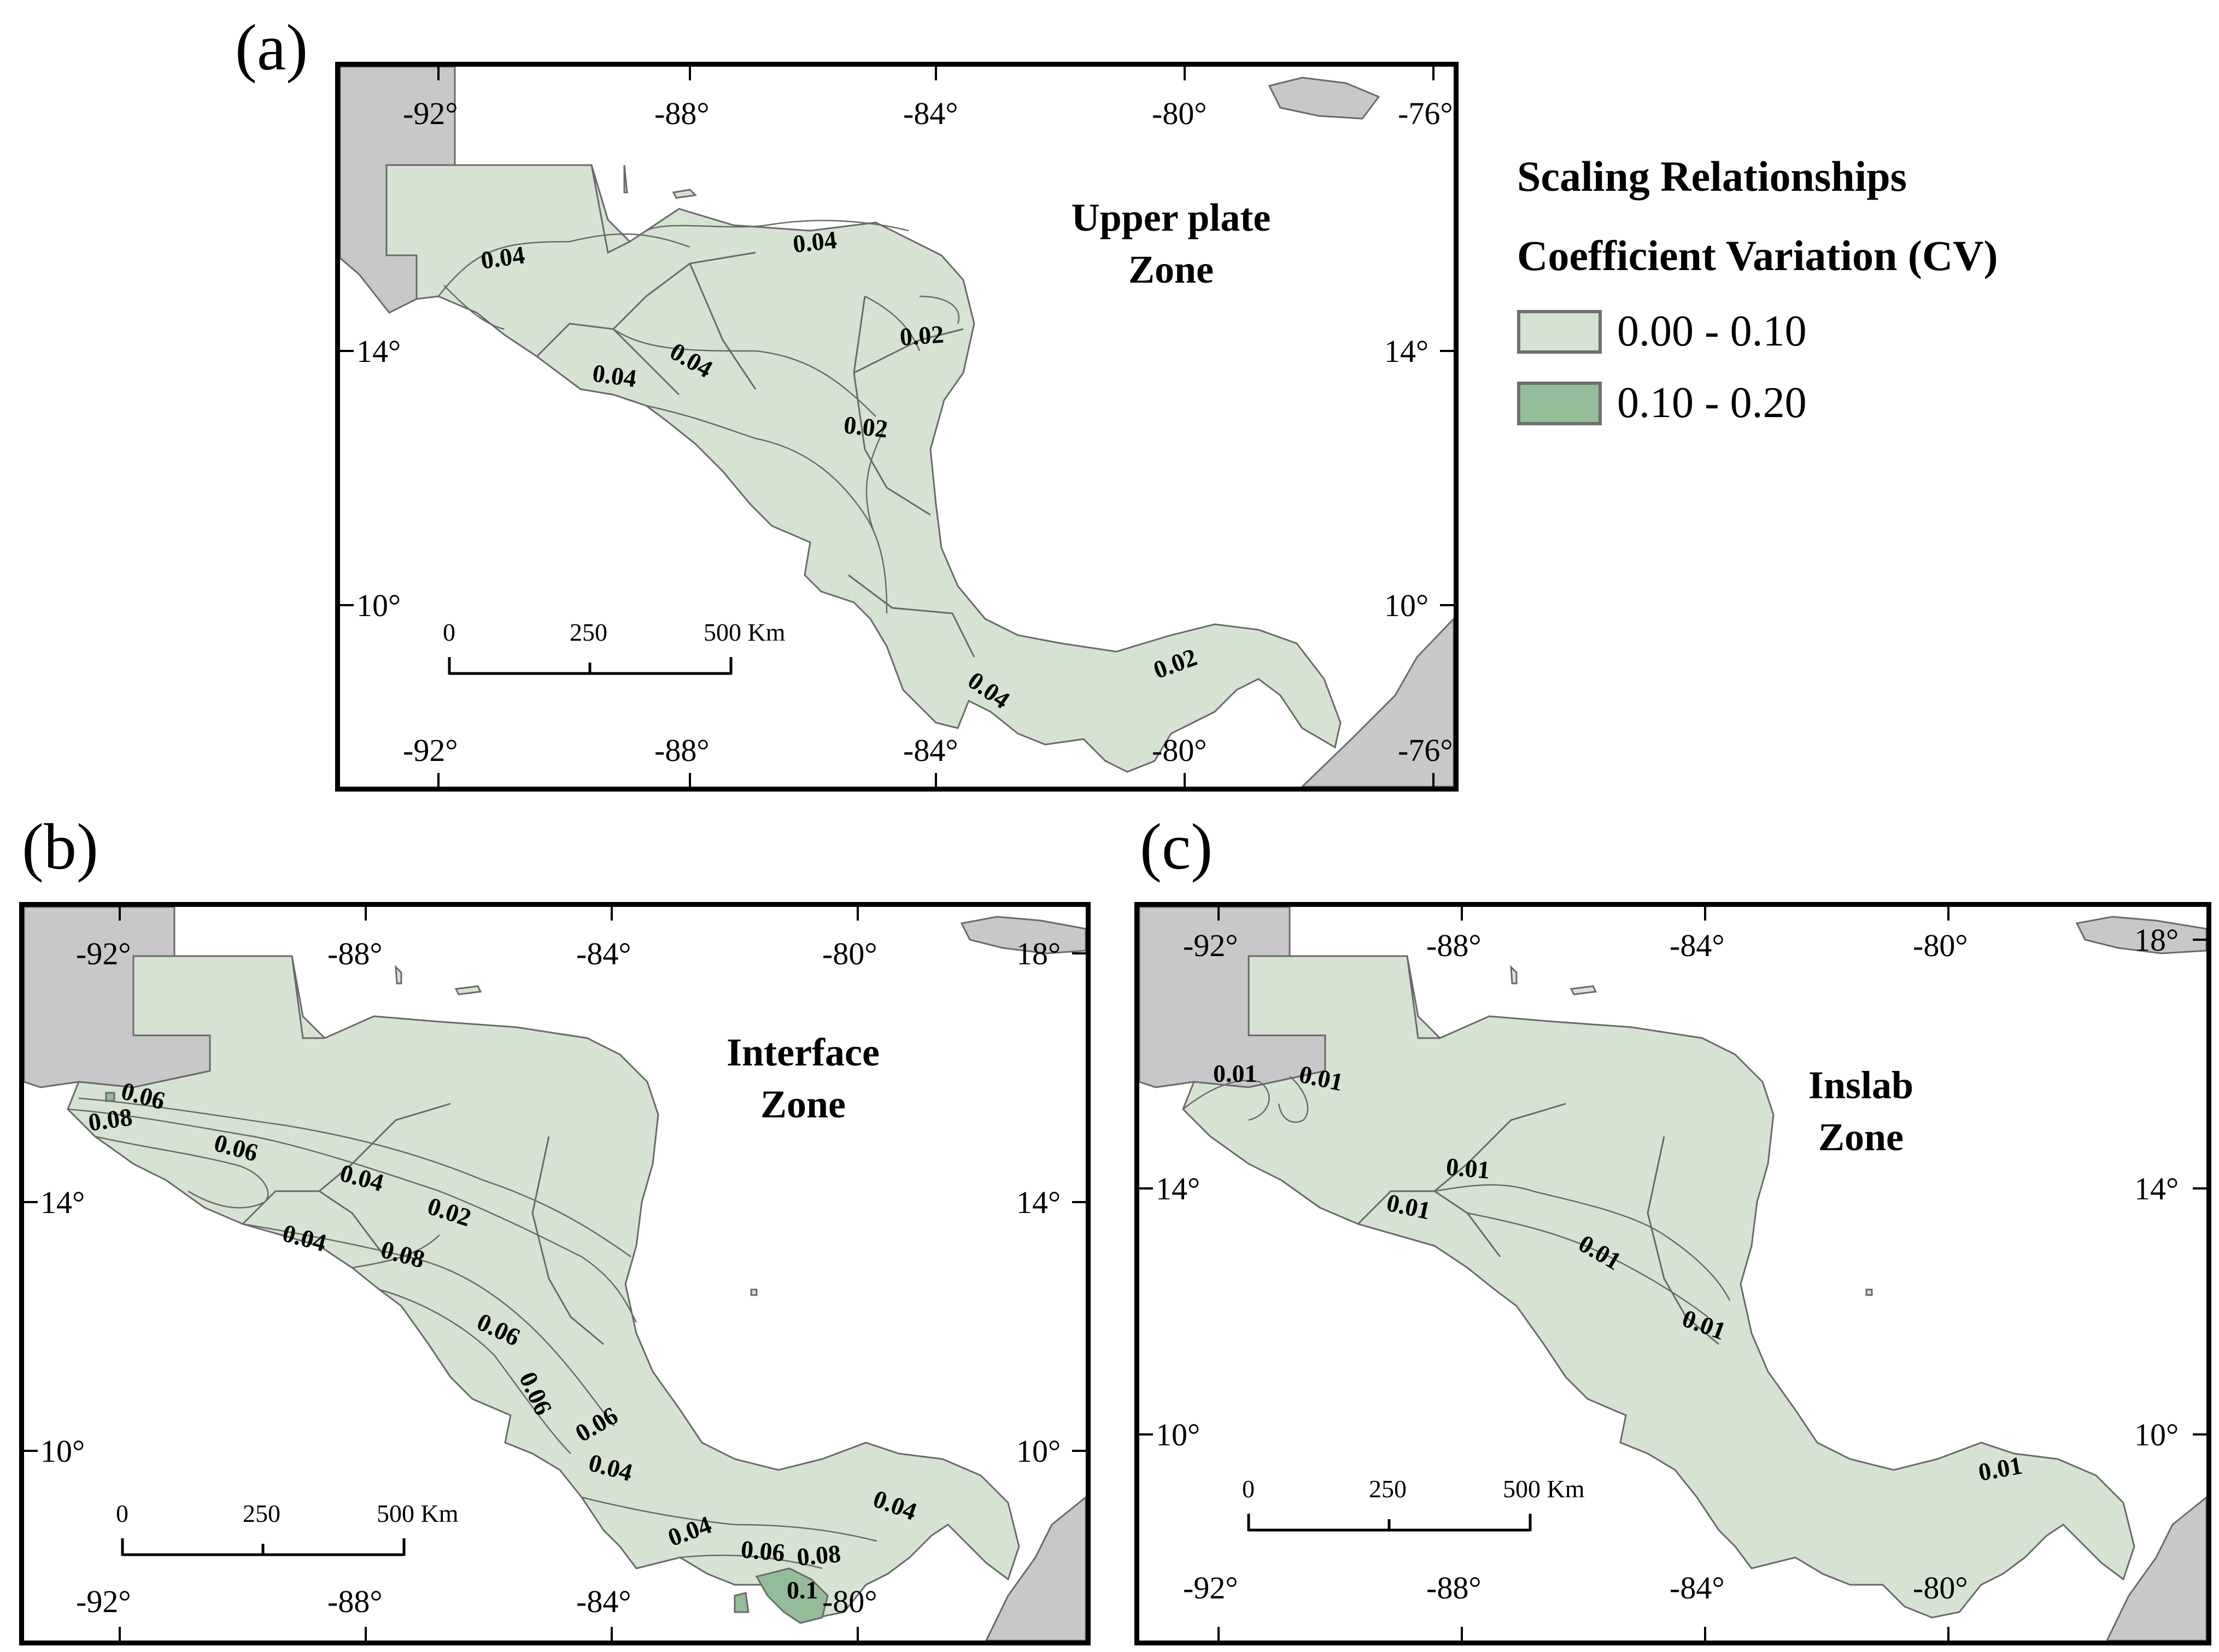 The image size is (2219, 1652). Describe the element at coordinates (271, 48) in the screenshot. I see `panel-letter-a: (a)` at that location.